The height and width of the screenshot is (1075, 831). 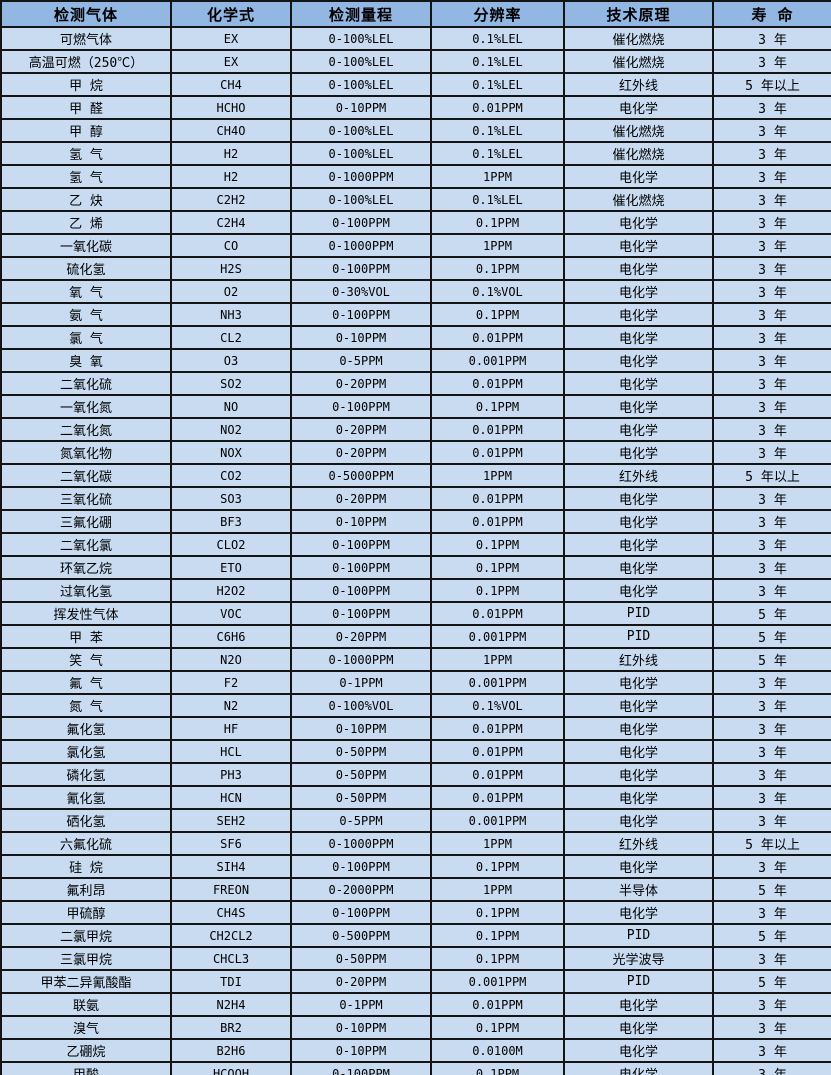 What do you see at coordinates (86, 590) in the screenshot?
I see `cell-gas: 过氧化氢` at bounding box center [86, 590].